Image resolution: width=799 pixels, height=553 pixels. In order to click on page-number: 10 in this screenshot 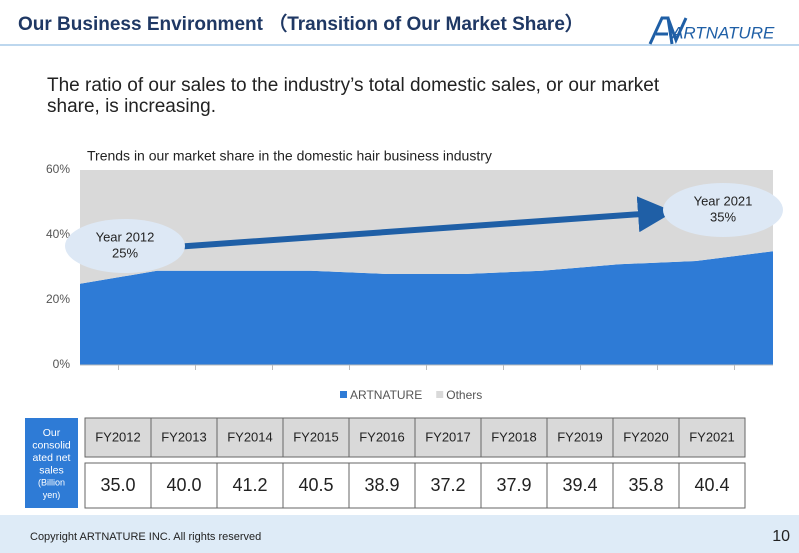, I will do `click(781, 536)`.